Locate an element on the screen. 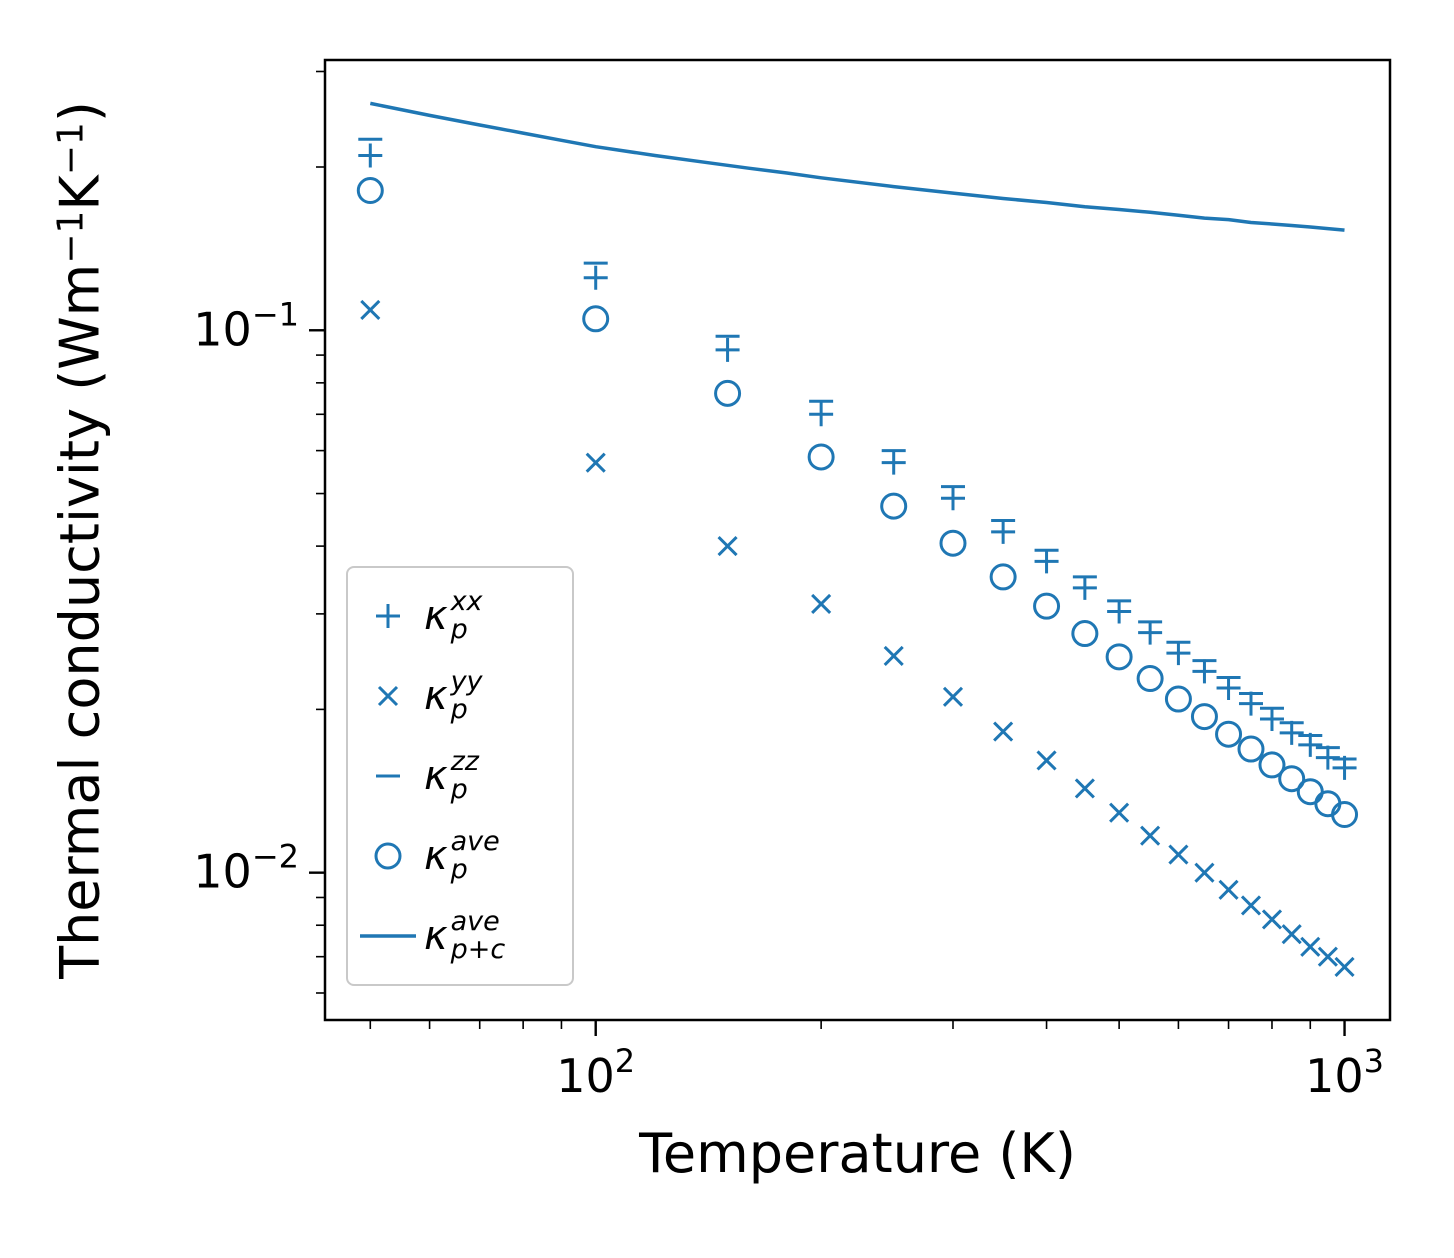  legend: κ xx p κ yy p κ zz p κ ave p κ ave p+c is located at coordinates (460, 776).